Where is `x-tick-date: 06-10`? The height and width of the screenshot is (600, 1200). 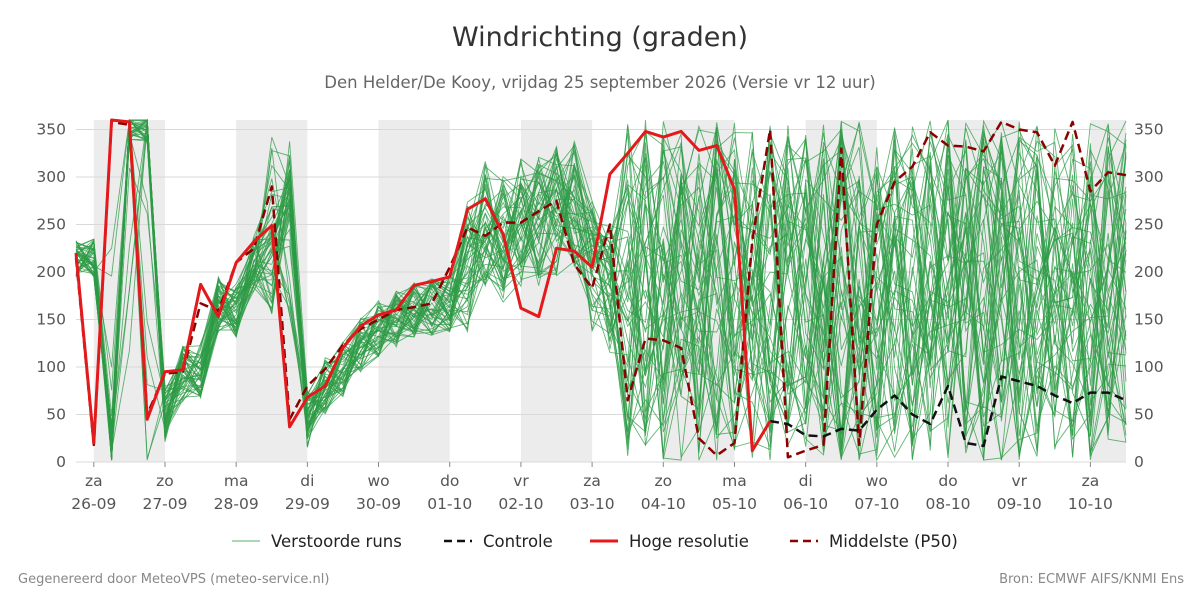 x-tick-date: 06-10 is located at coordinates (805, 504).